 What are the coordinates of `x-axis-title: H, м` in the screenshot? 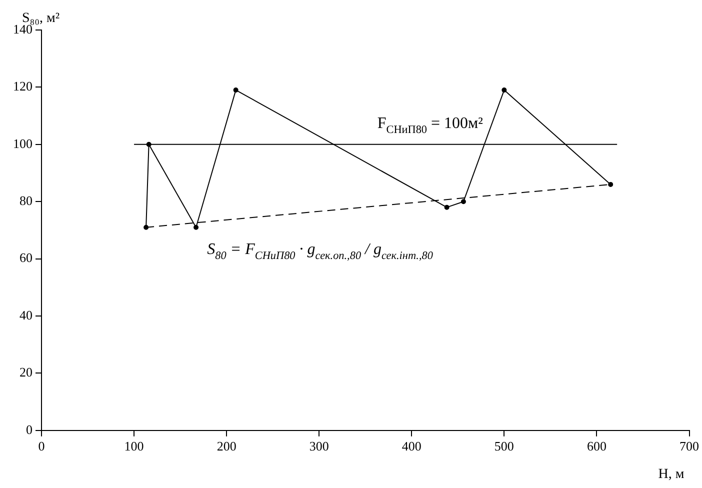 It's located at (671, 474).